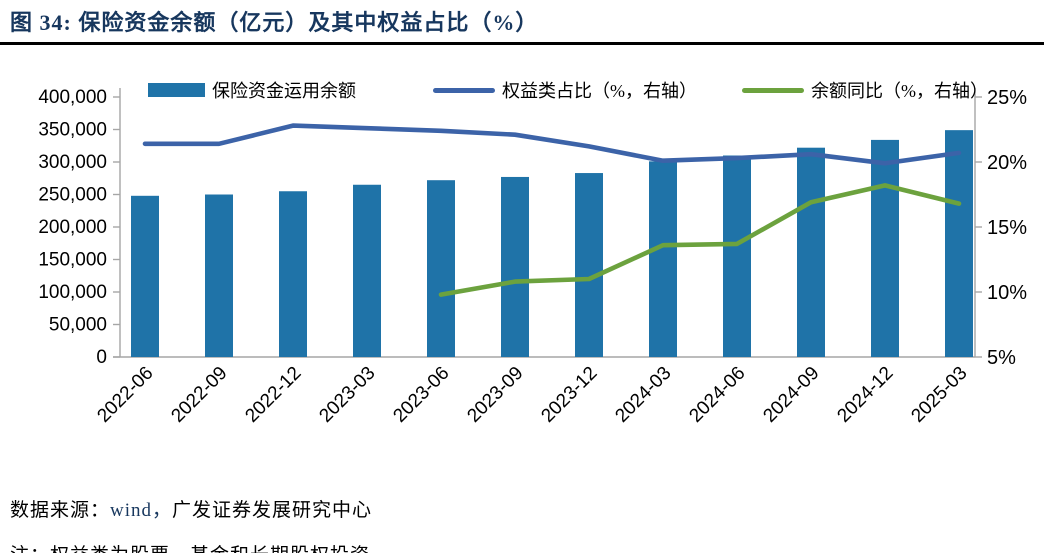 The width and height of the screenshot is (1044, 553). Describe the element at coordinates (272, 510) in the screenshot. I see `source-suffix: 广发证券发展研究中心` at that location.